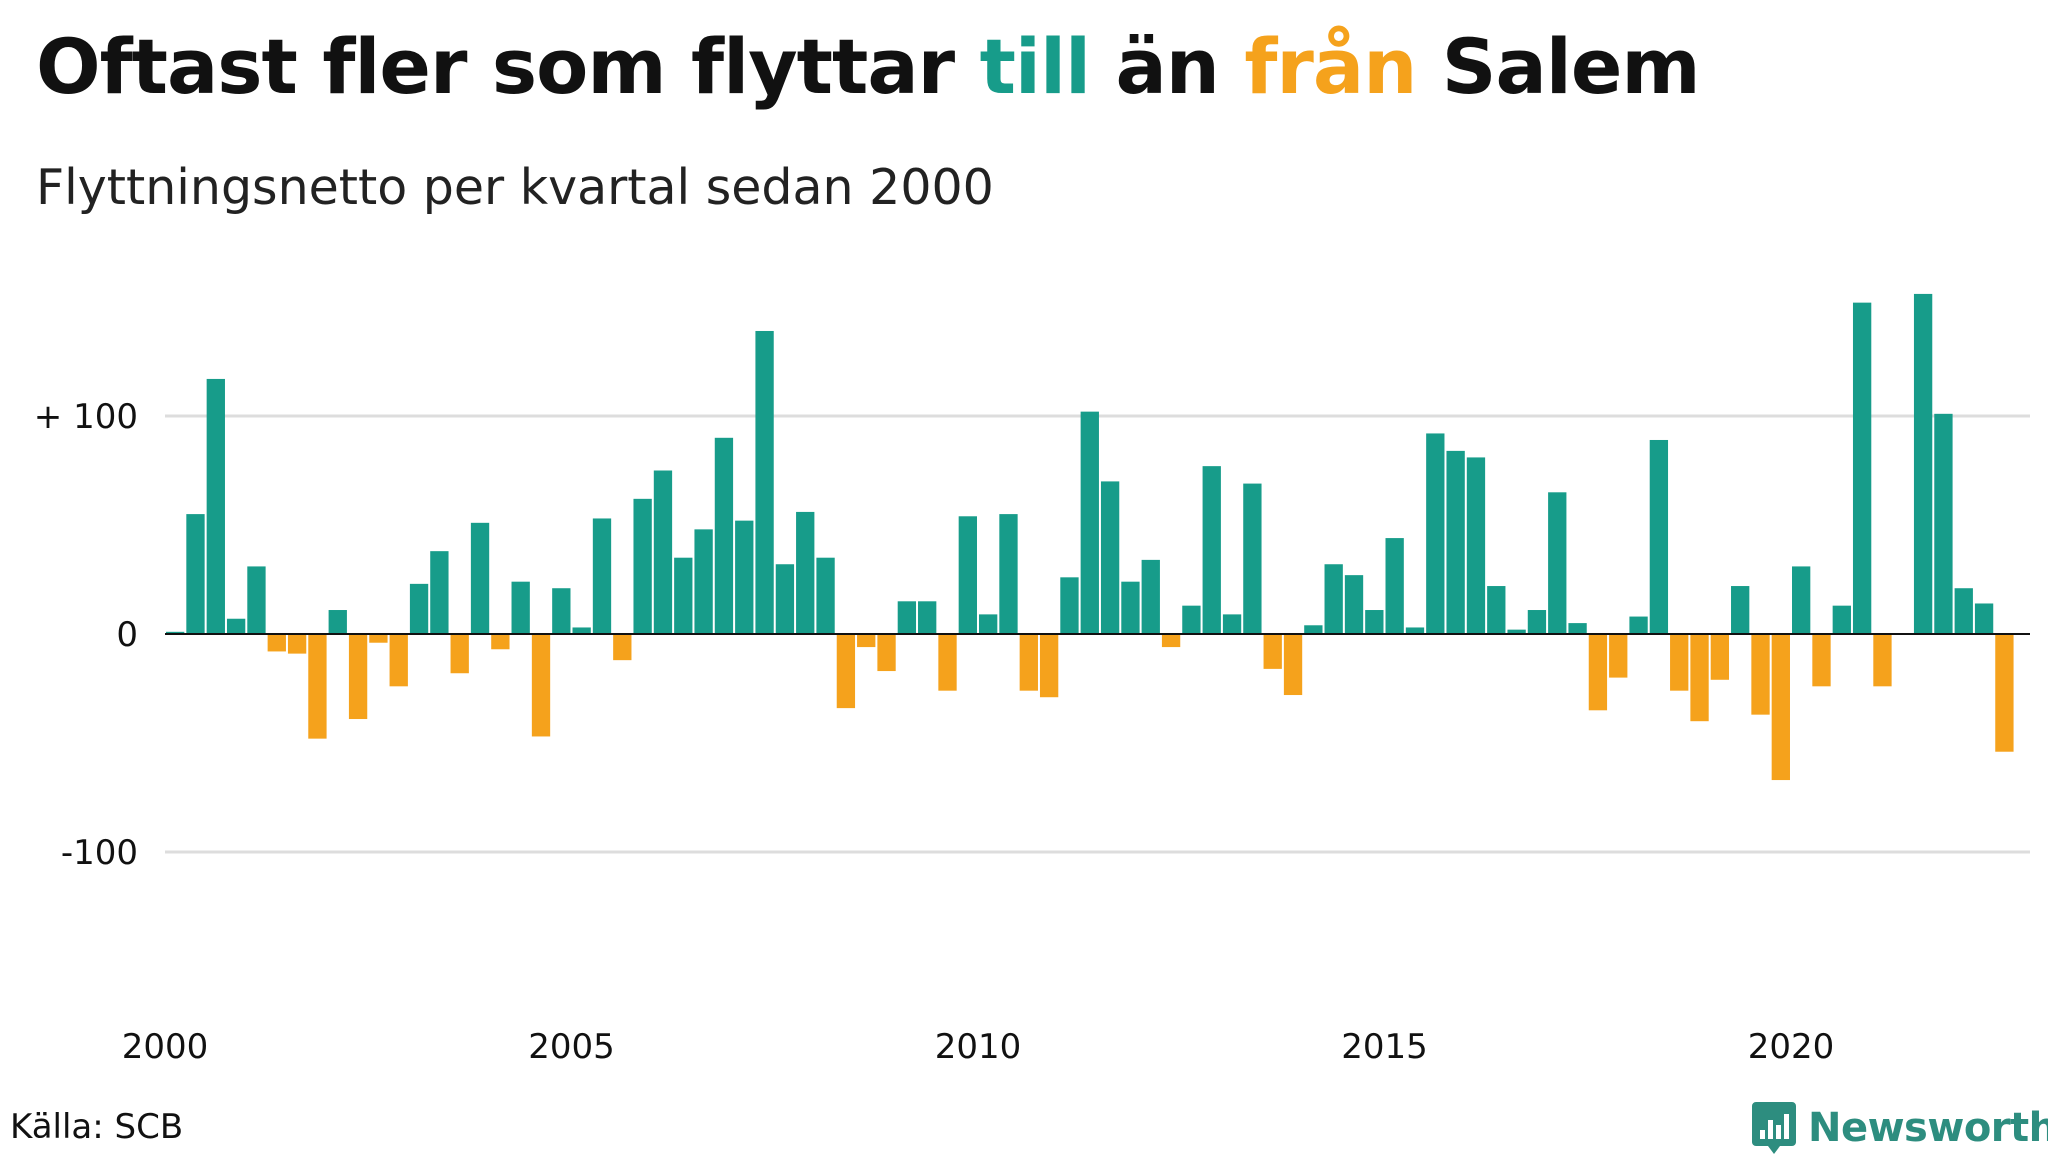 The height and width of the screenshot is (1156, 2048). What do you see at coordinates (99, 853) in the screenshot?
I see `y-tick-label: -100` at bounding box center [99, 853].